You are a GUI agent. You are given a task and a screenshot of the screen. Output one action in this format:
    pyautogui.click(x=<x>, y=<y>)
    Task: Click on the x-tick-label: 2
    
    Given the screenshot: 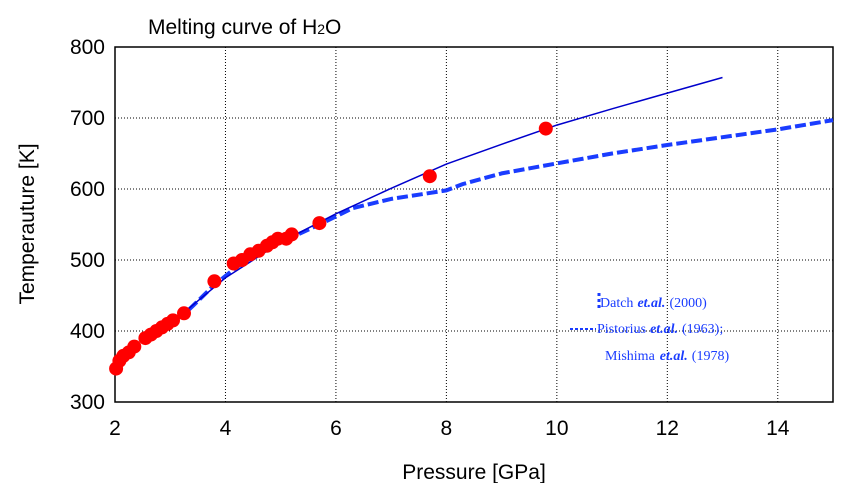 What is the action you would take?
    pyautogui.click(x=115, y=428)
    